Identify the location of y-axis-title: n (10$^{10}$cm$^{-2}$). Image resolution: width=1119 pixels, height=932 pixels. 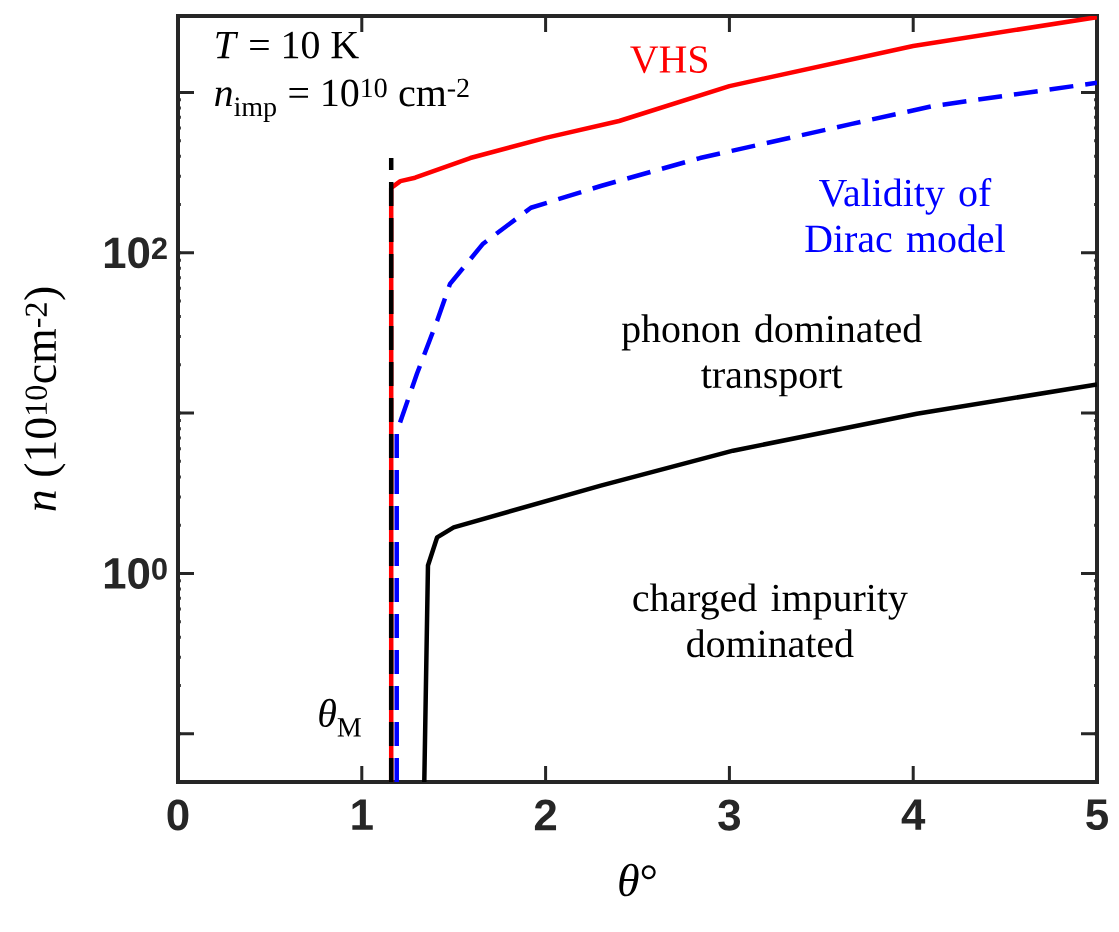
(44, 399).